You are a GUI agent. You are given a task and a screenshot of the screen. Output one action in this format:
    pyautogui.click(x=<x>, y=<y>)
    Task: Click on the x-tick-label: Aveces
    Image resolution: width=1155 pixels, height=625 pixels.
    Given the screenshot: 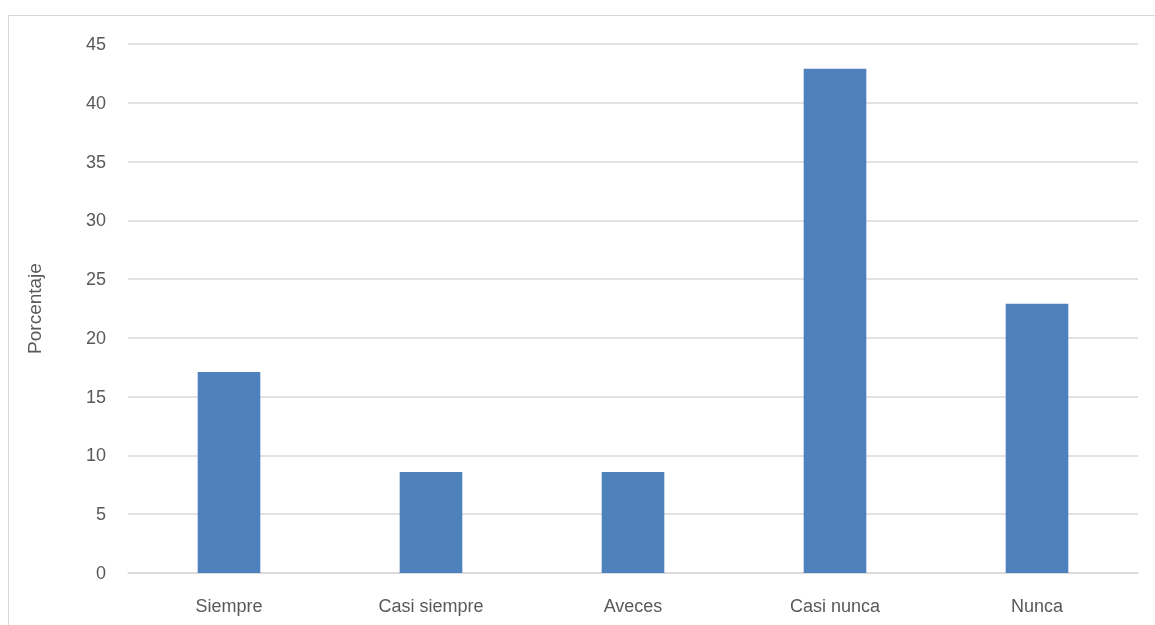 What is the action you would take?
    pyautogui.click(x=633, y=606)
    